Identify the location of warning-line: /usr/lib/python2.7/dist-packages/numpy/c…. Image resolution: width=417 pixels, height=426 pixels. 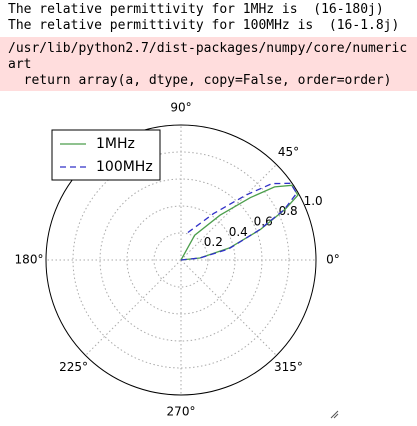
(208, 48).